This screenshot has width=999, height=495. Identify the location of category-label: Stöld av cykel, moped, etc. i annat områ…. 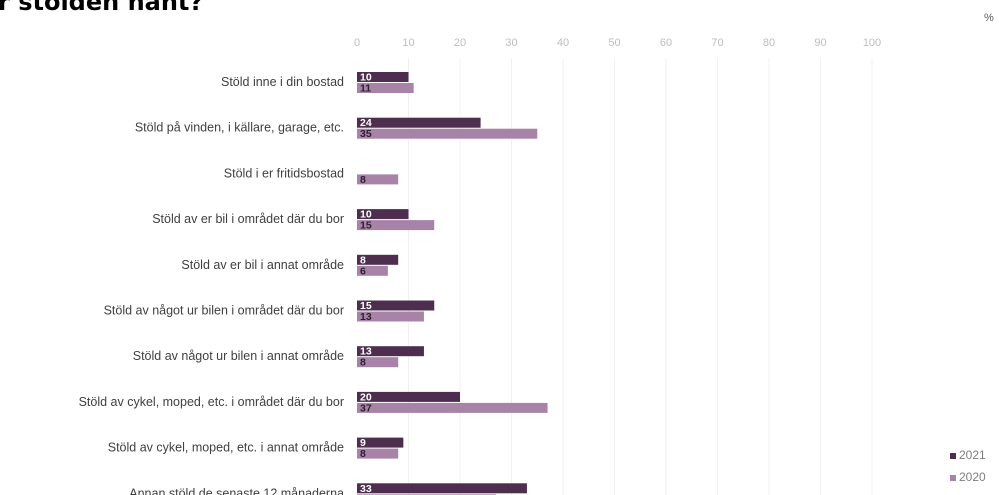
(226, 448).